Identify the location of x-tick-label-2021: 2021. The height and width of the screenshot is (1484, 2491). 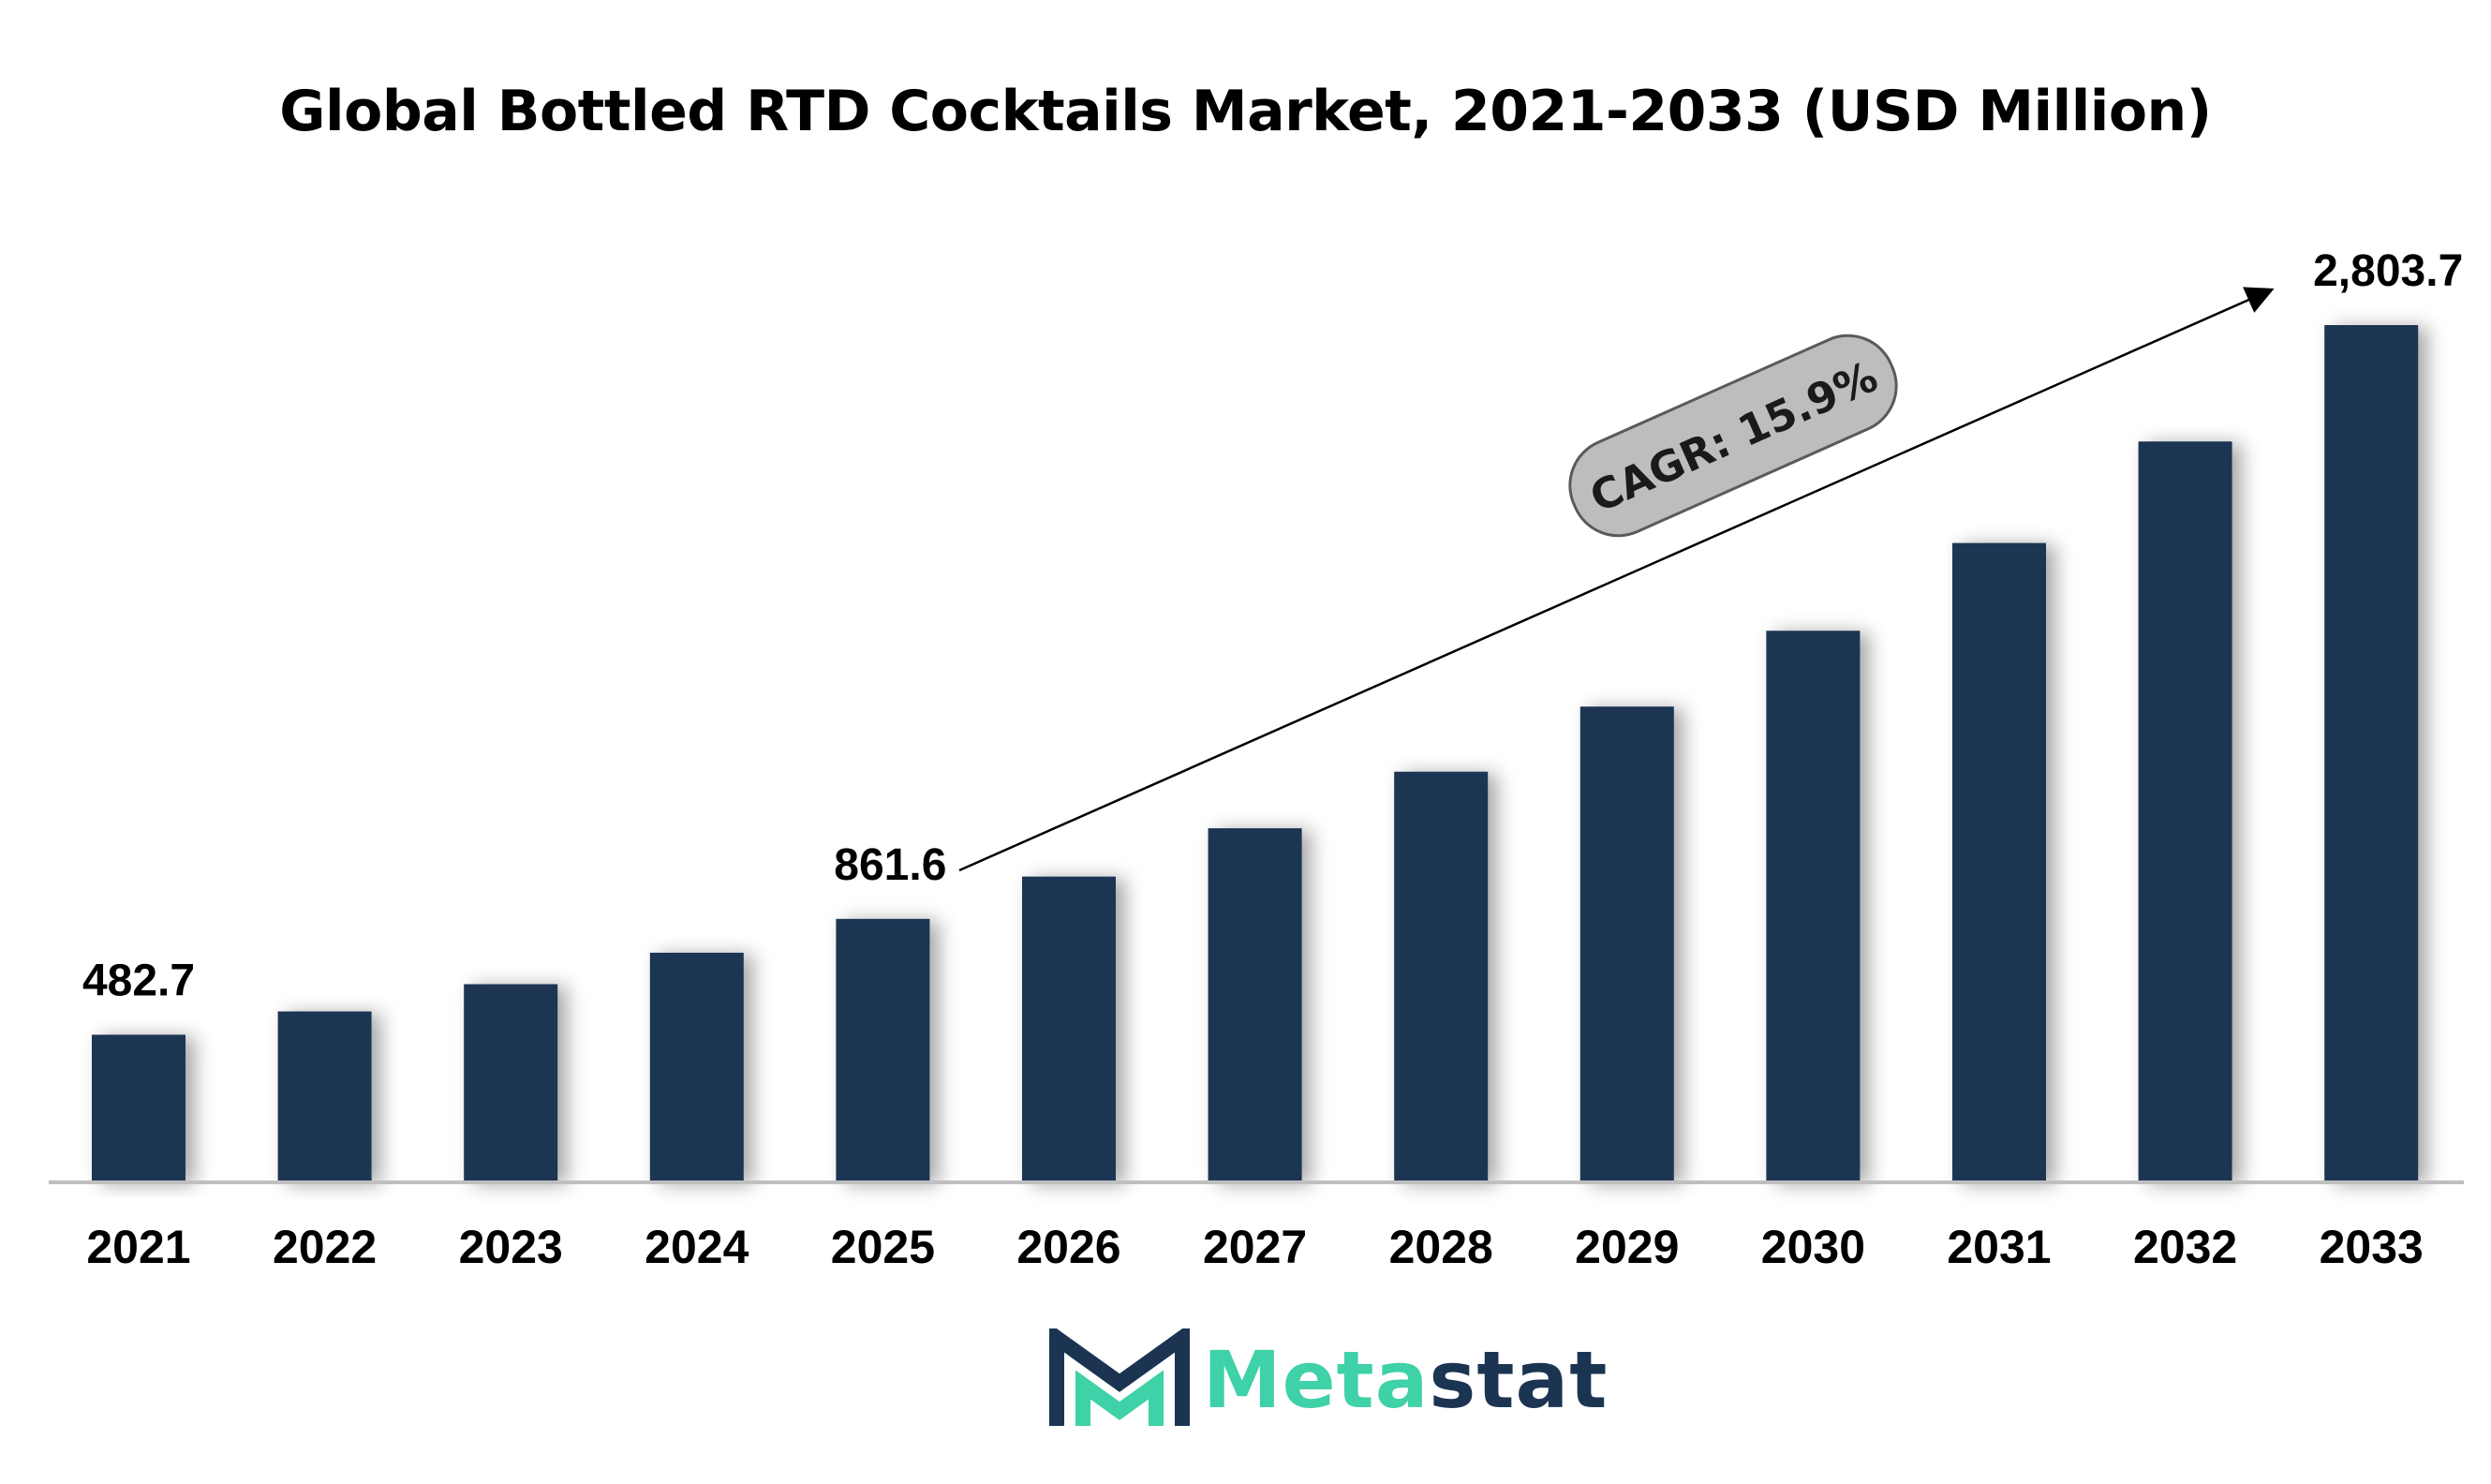
(138, 1247).